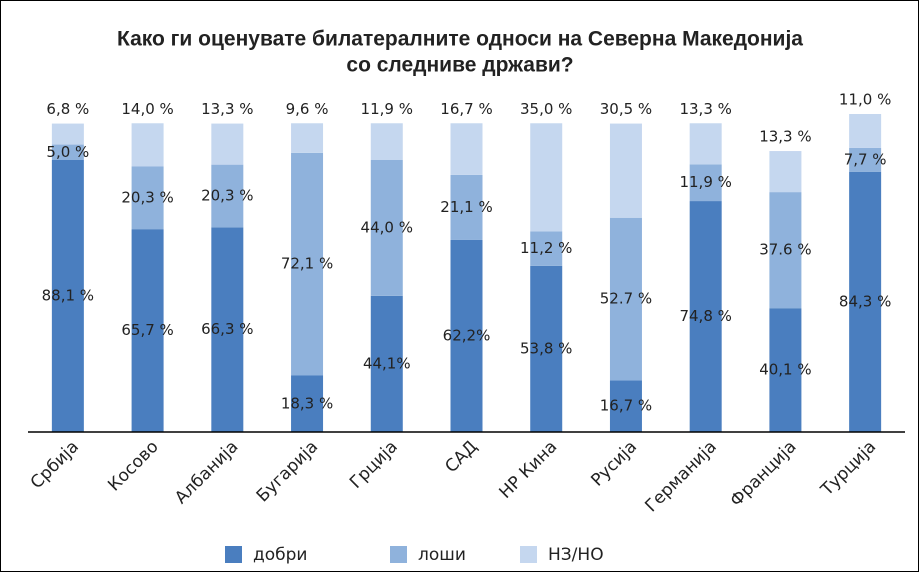 Image resolution: width=919 pixels, height=572 pixels. I want to click on data-label: 18,3 %, so click(307, 403).